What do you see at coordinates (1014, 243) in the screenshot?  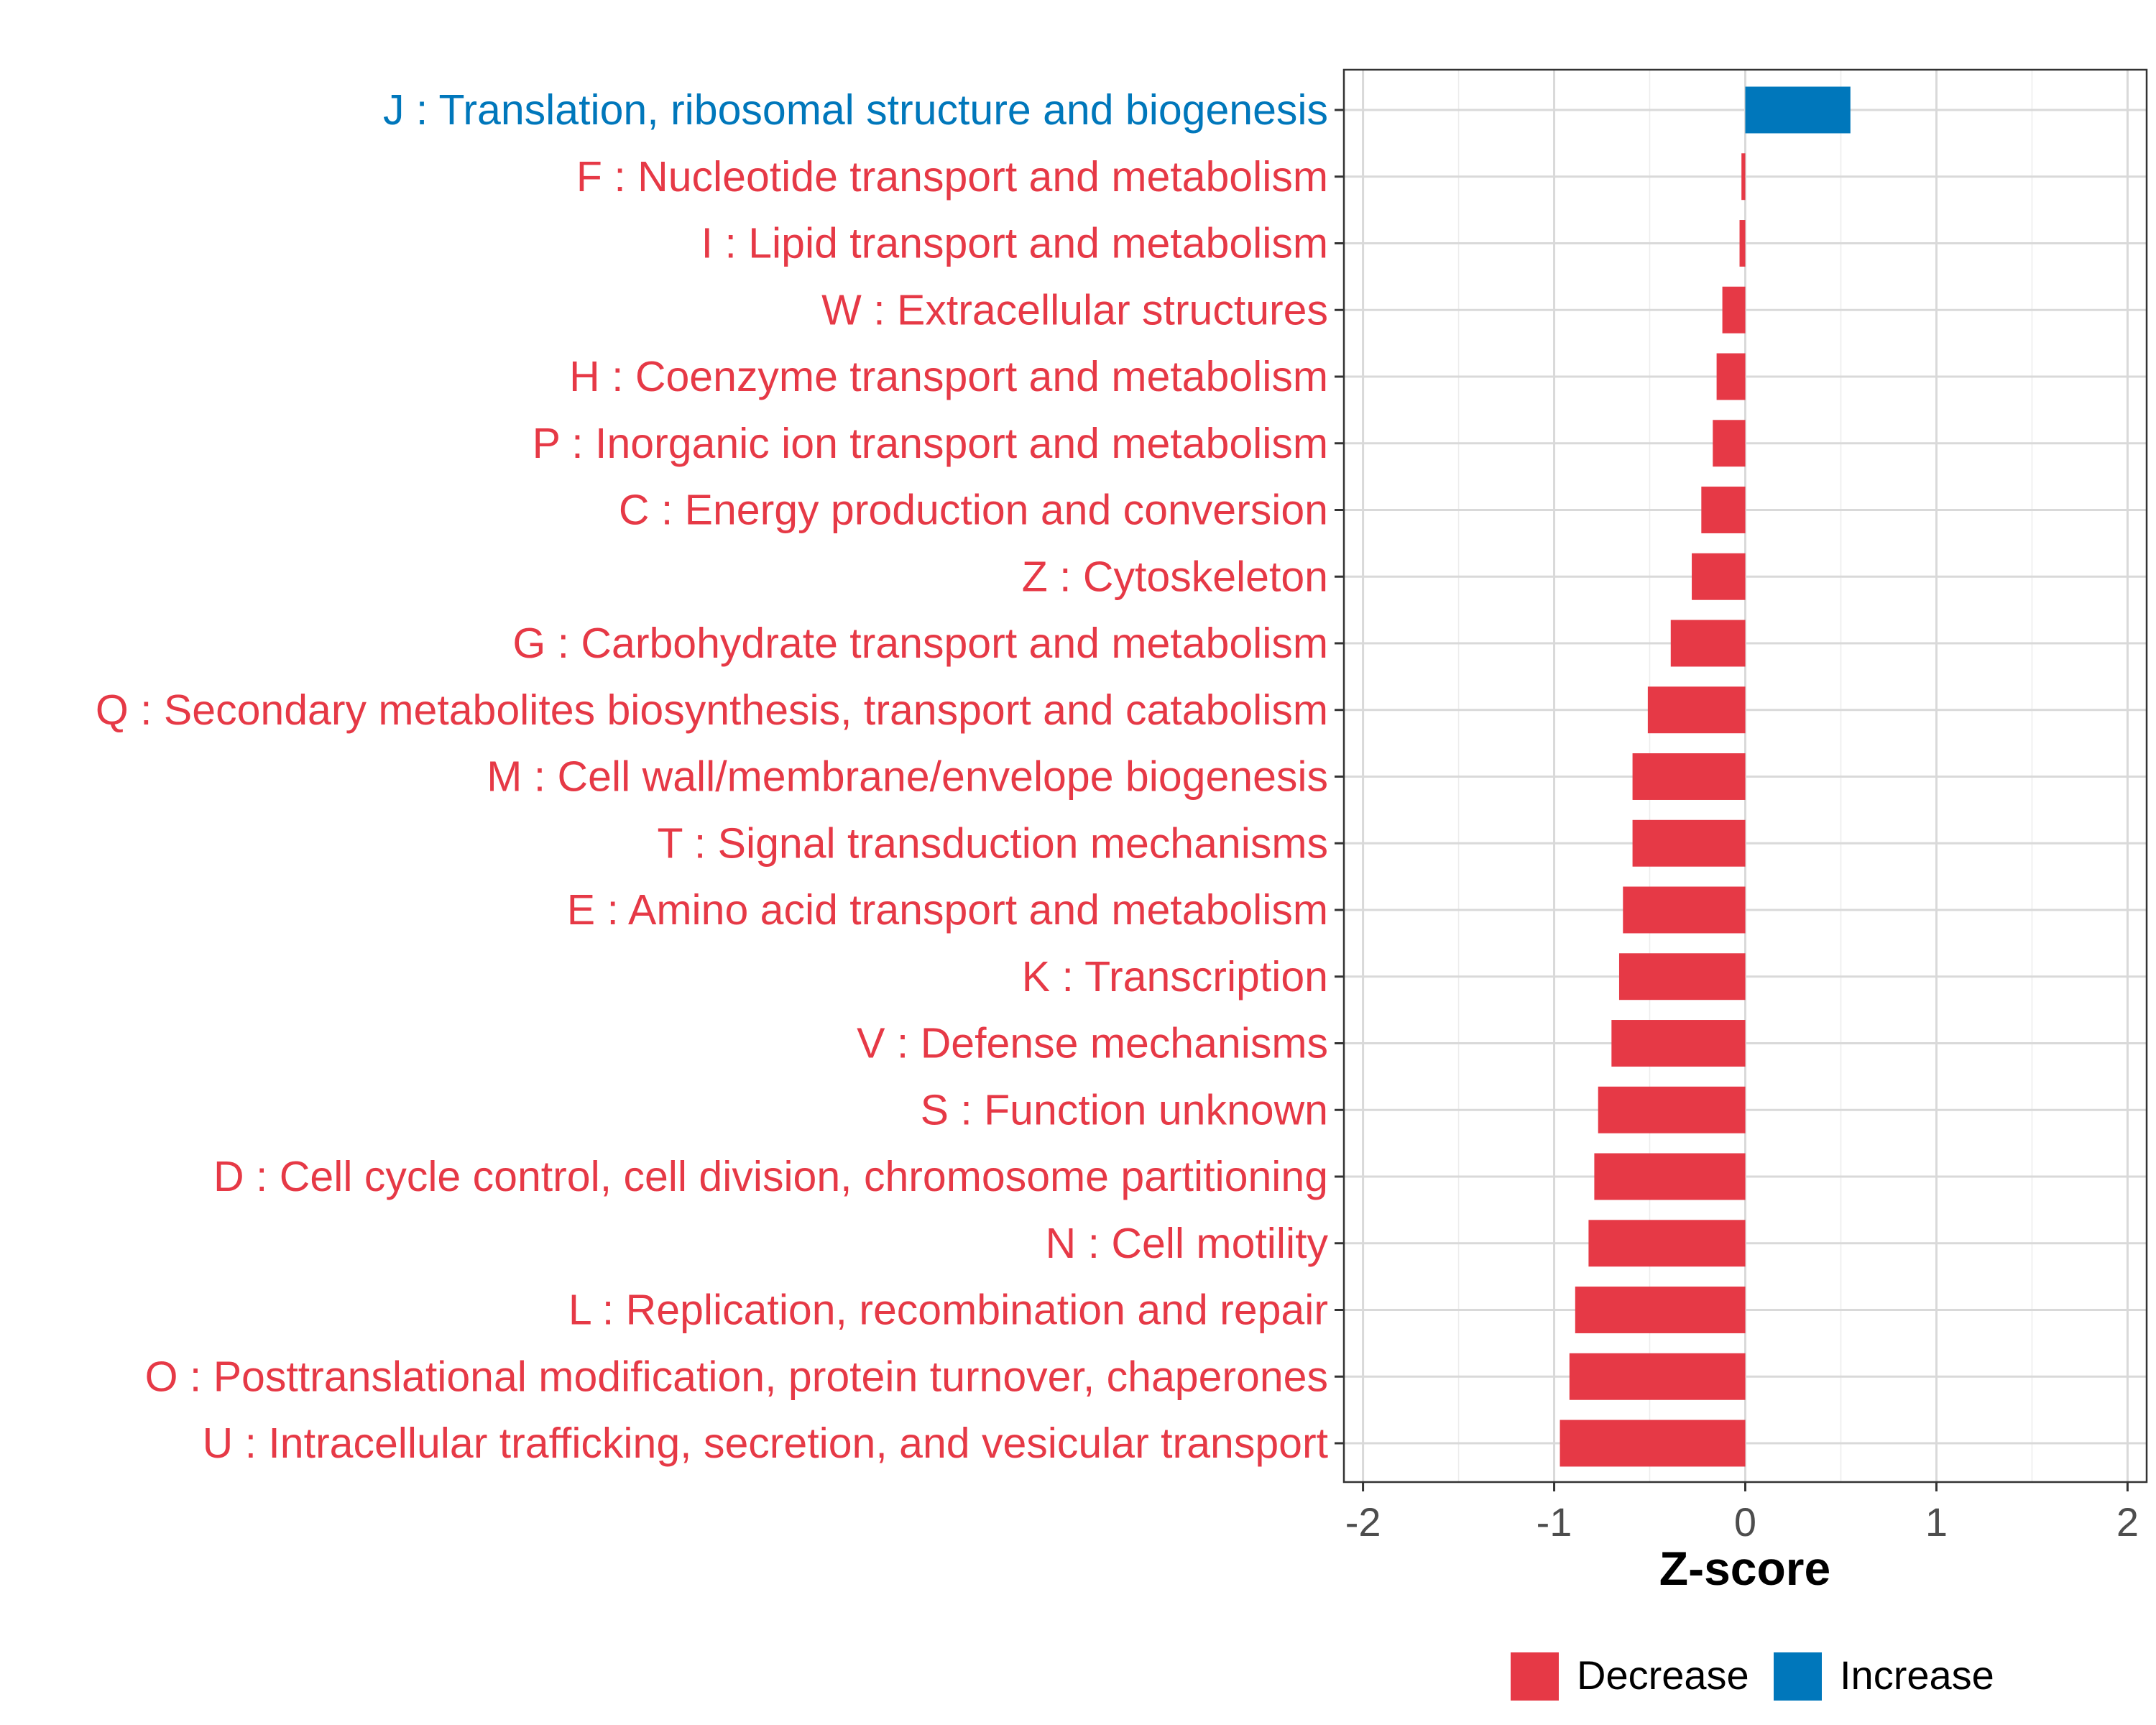 I see `category-label: I : Lipid transport and metabolism` at bounding box center [1014, 243].